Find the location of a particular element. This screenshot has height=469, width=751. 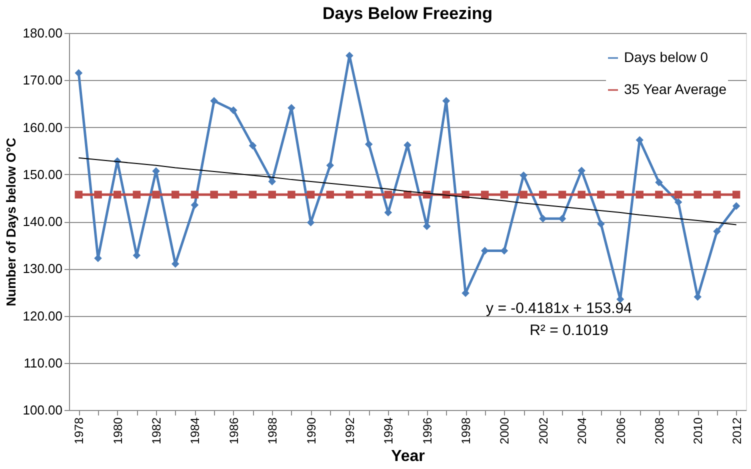

x-tick-label: 1980 is located at coordinates (117, 430).